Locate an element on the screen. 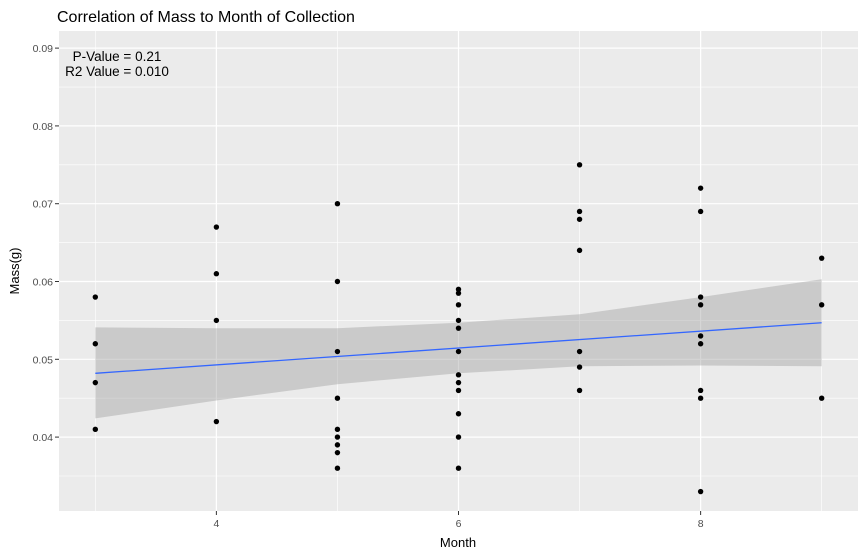 Image resolution: width=865 pixels, height=557 pixels. y-tick-label: 0.06 is located at coordinates (43, 283).